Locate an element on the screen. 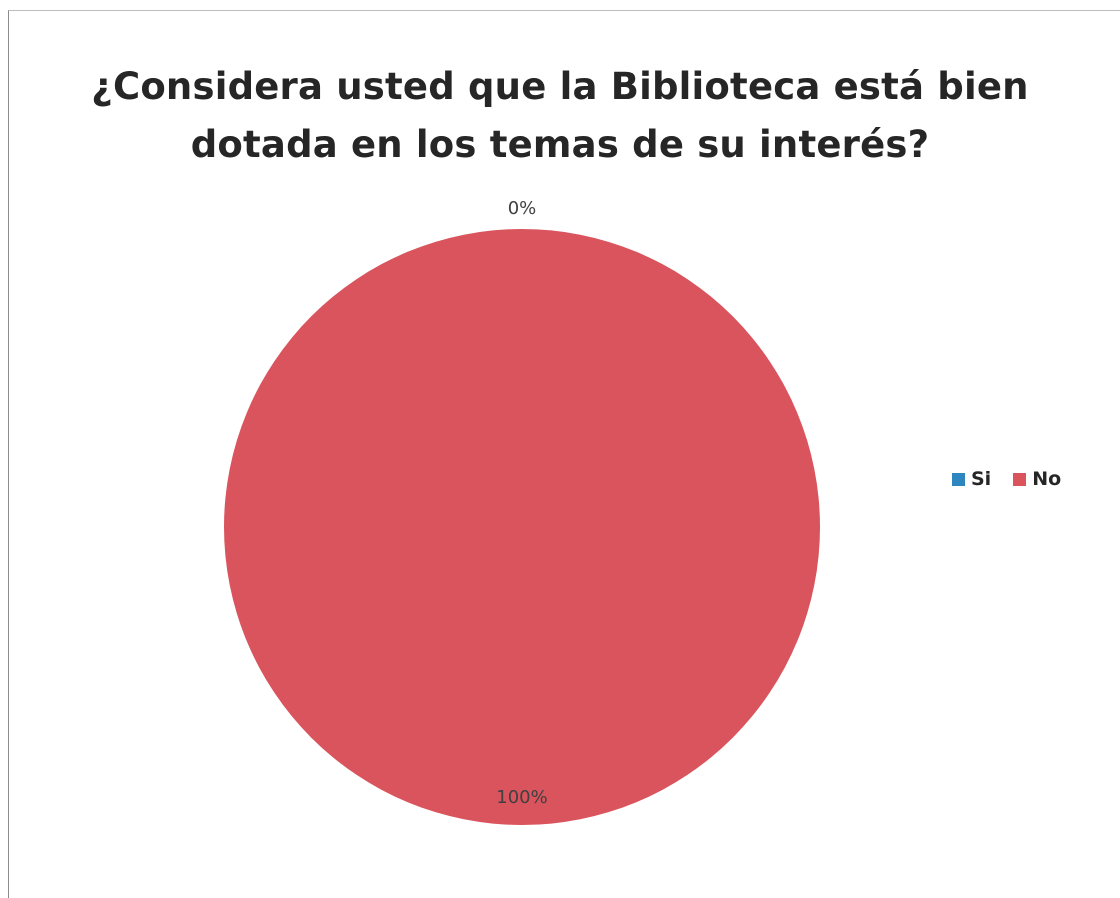  legend-item-si: Si is located at coordinates (971, 479).